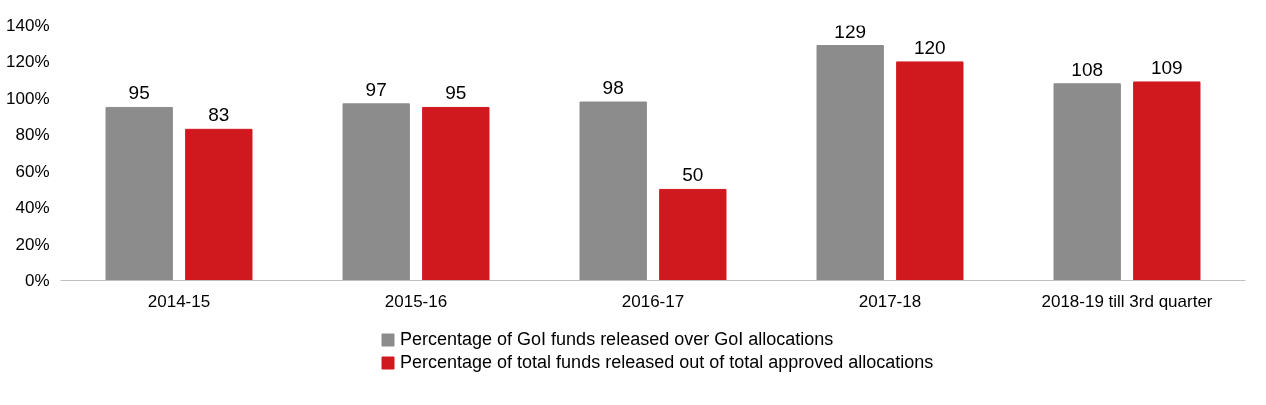 The height and width of the screenshot is (405, 1266). Describe the element at coordinates (617, 339) in the screenshot. I see `legend-label: Percentage of GoI funds released over GoI allocations` at that location.